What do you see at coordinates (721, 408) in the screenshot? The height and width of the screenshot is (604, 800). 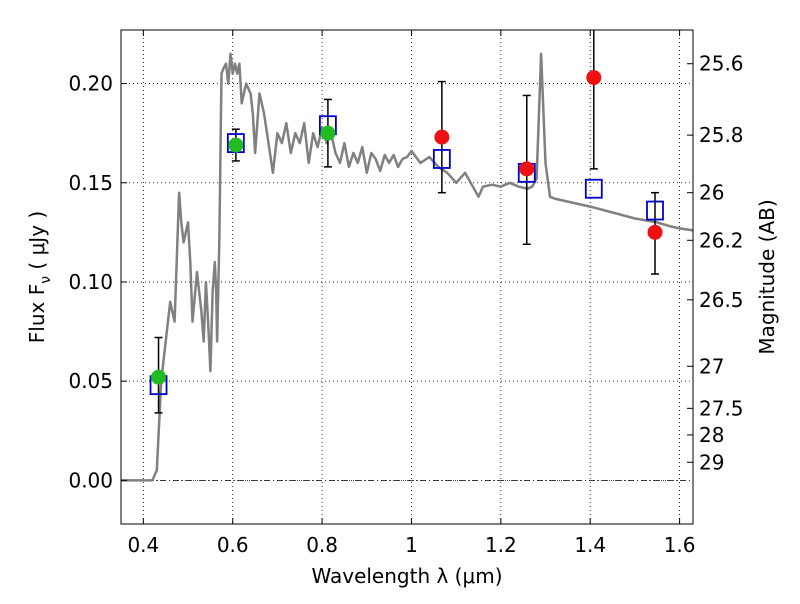 I see `right-tick-label: 27.5` at bounding box center [721, 408].